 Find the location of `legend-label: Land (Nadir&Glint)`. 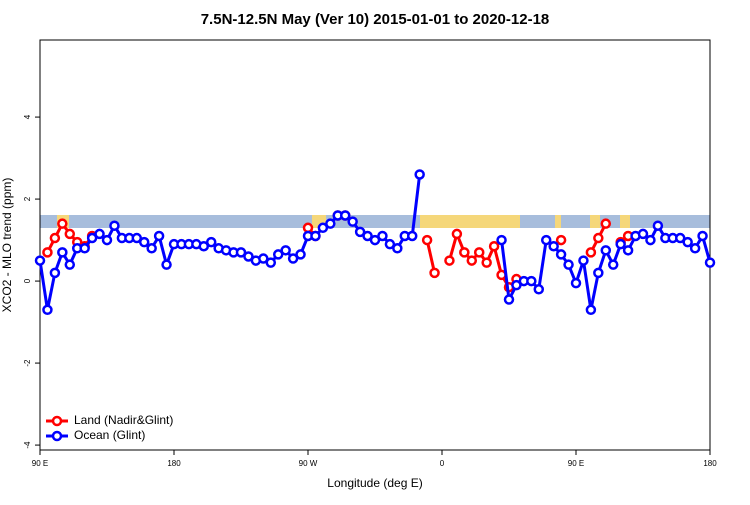

legend-label: Land (Nadir&Glint) is located at coordinates (123, 420).